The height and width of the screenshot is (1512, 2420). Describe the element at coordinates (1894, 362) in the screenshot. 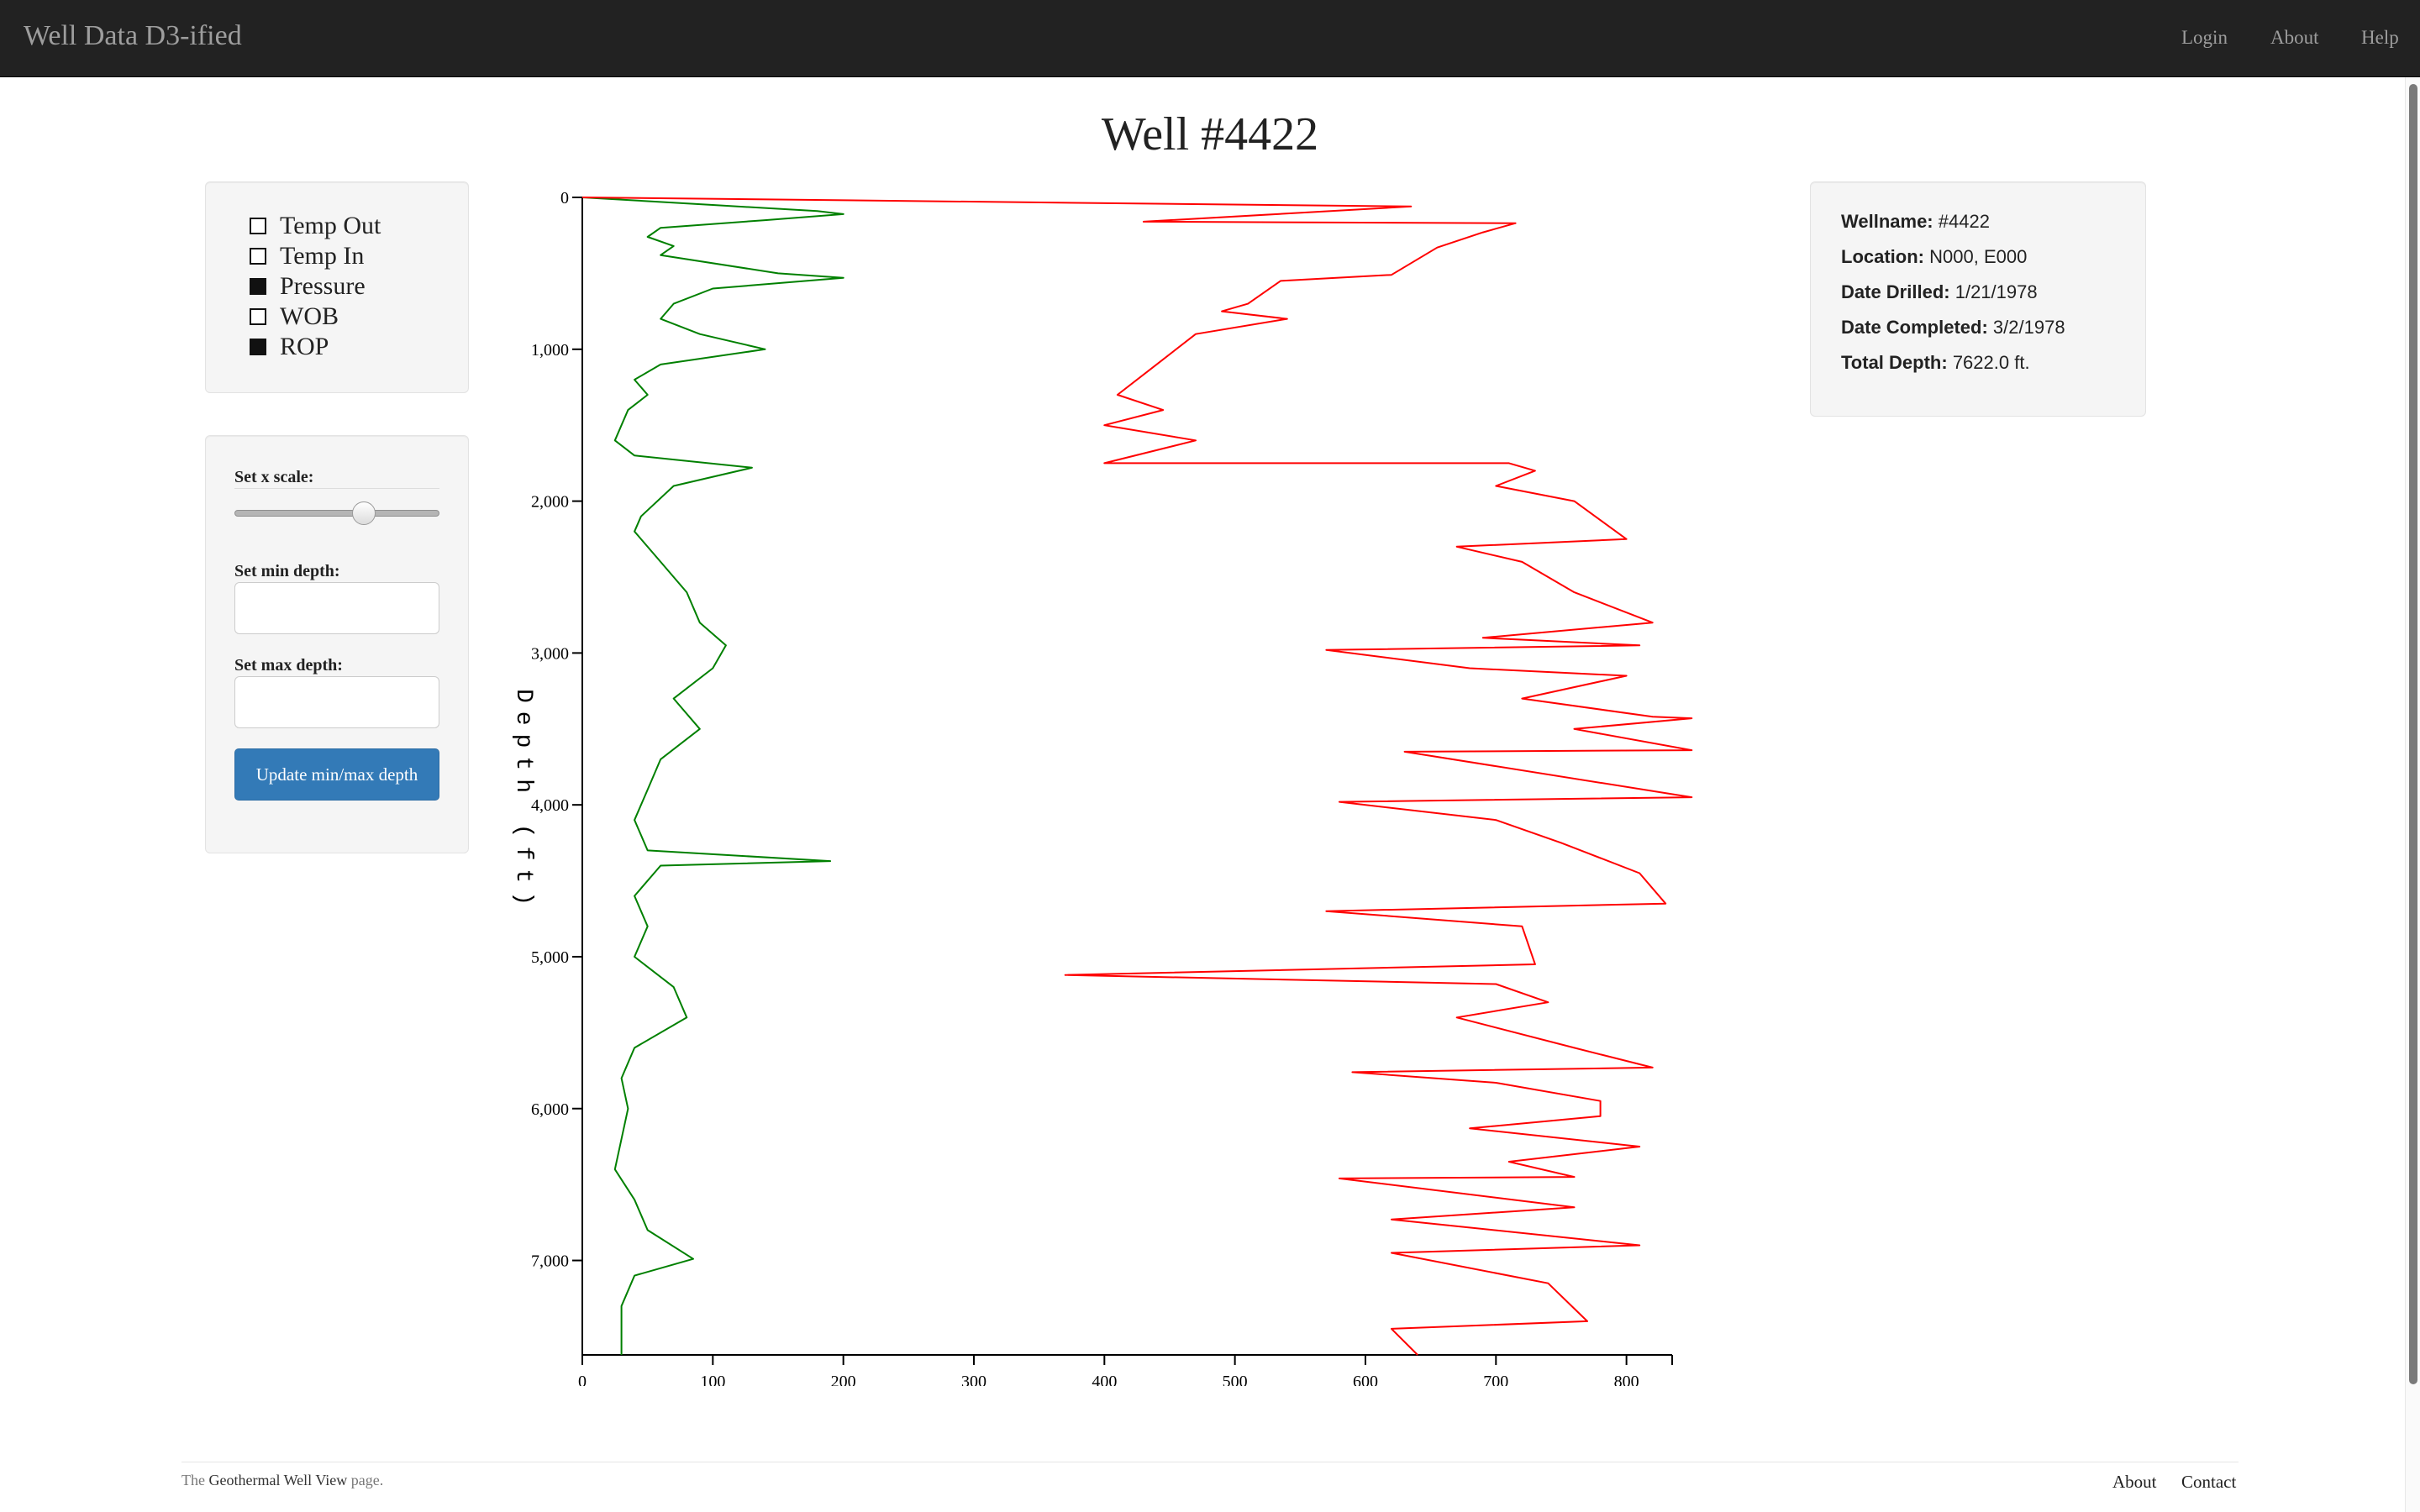

I see `info-key: Total Depth:` at that location.